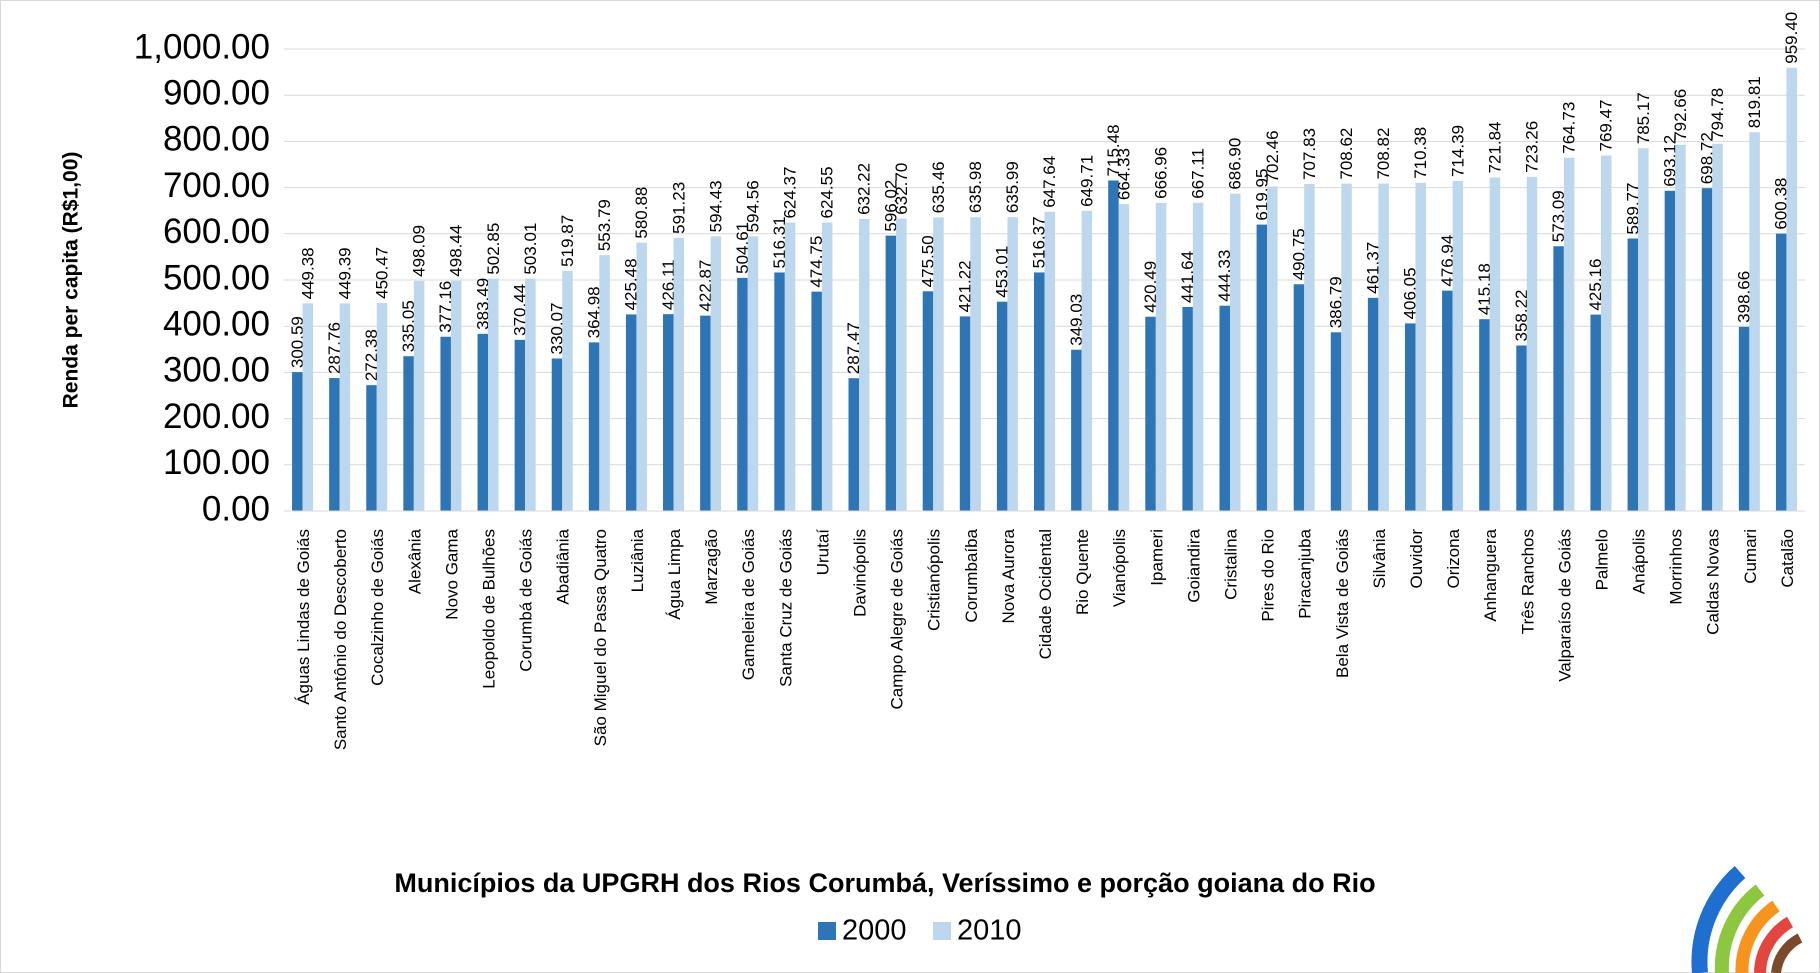 This screenshot has width=1820, height=973. Describe the element at coordinates (874, 931) in the screenshot. I see `legend-label: 2000` at that location.